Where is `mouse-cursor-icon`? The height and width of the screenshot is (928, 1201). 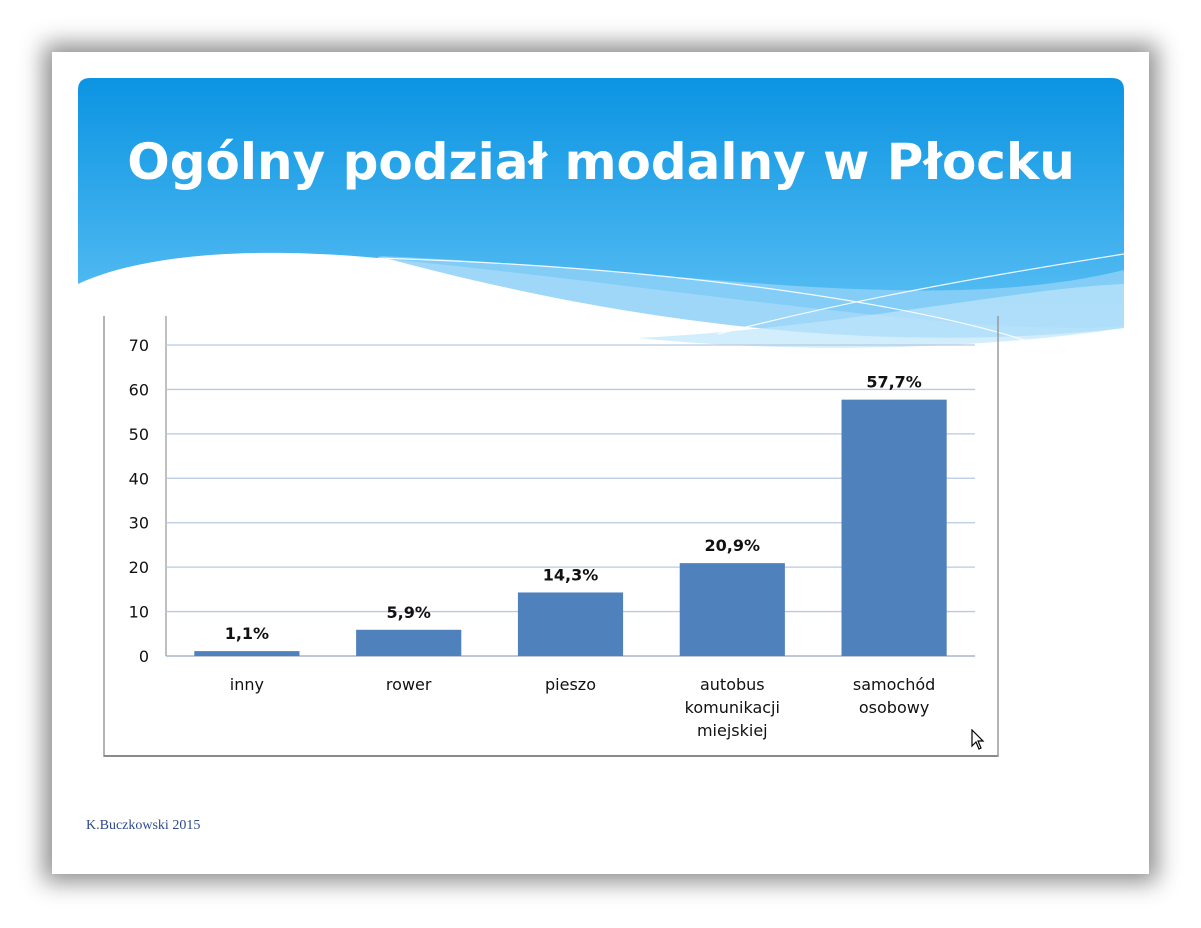 mouse-cursor-icon is located at coordinates (978, 739).